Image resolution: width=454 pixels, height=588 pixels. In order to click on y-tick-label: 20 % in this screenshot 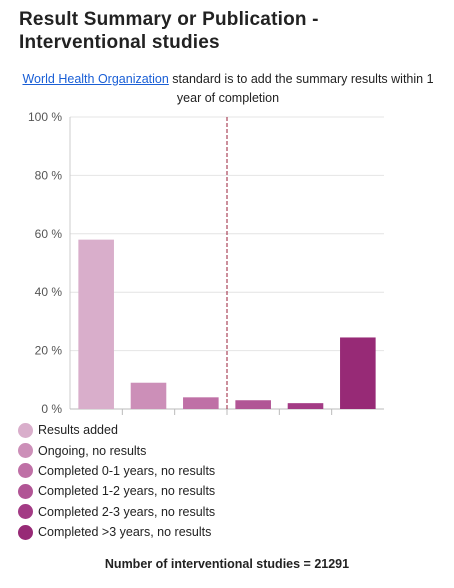, I will do `click(49, 351)`.